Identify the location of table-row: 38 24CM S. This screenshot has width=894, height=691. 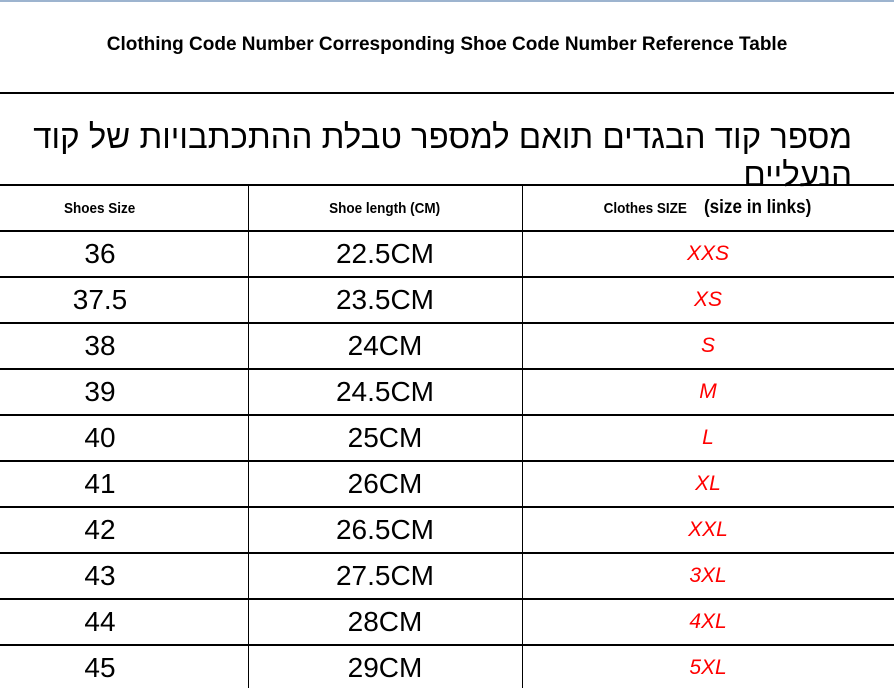
(447, 346).